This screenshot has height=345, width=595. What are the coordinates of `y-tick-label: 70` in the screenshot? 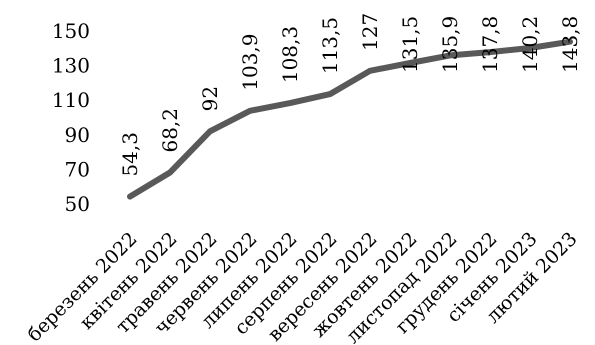 It's located at (77, 169).